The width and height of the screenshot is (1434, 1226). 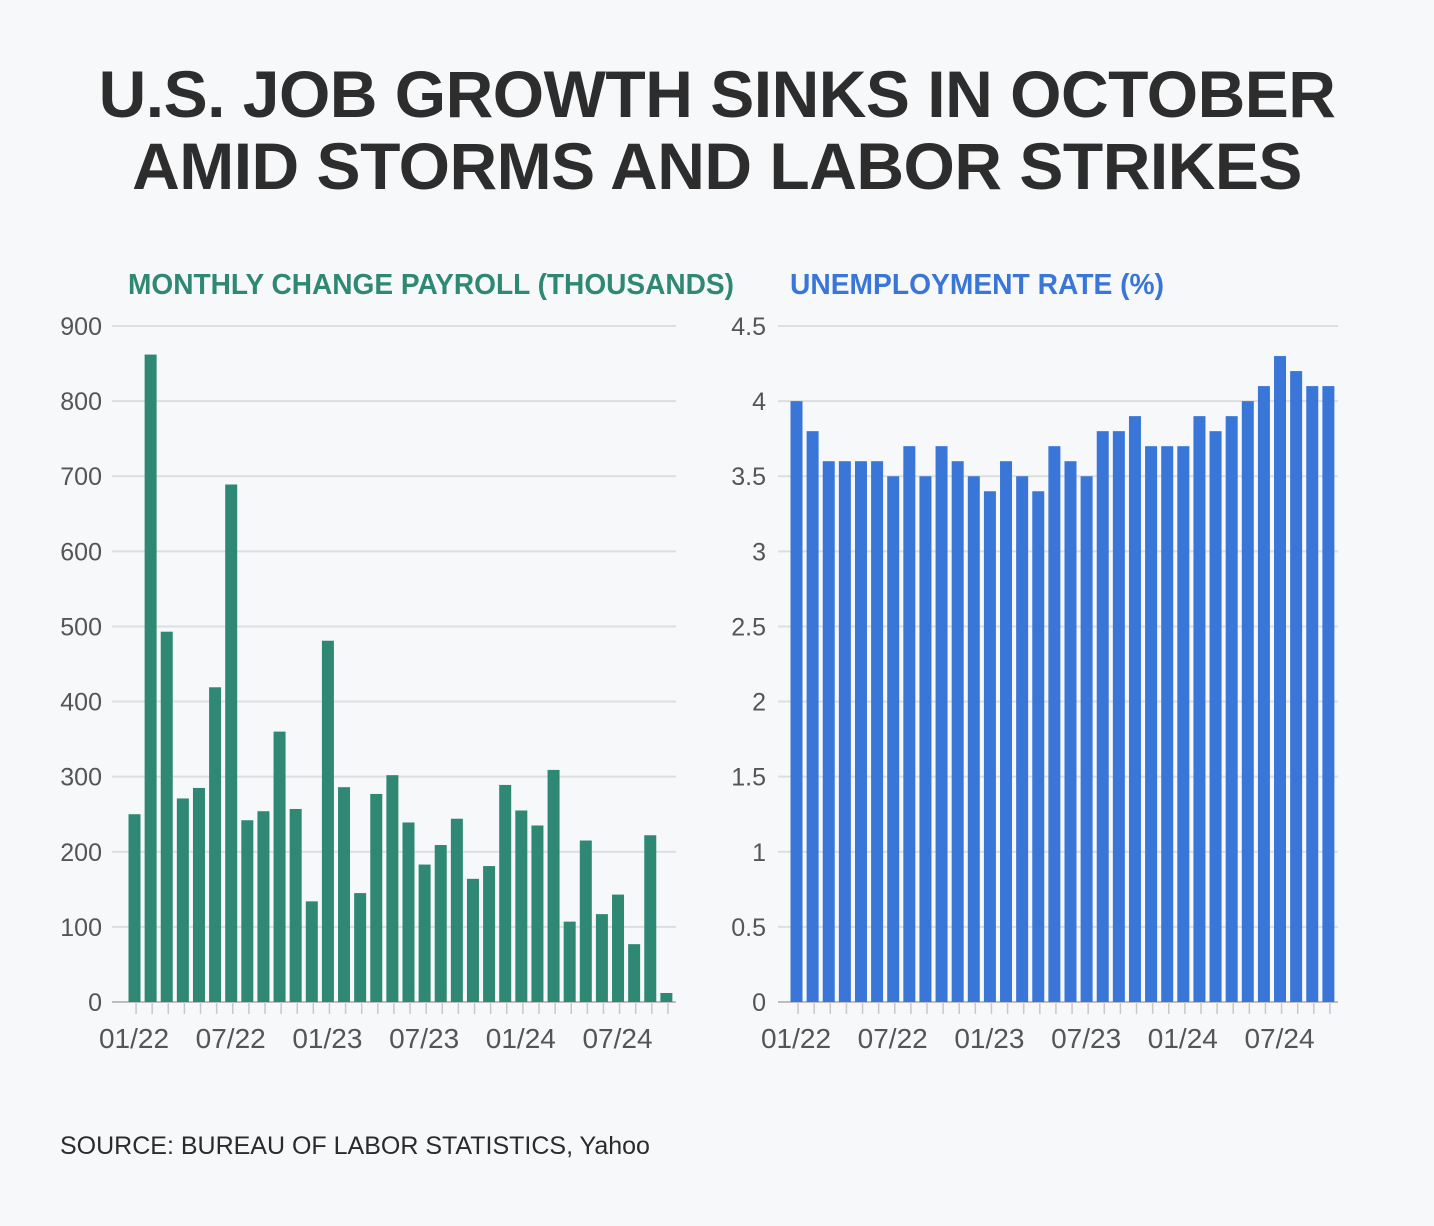 I want to click on chart2-bar-09/22, so click(x=925, y=739).